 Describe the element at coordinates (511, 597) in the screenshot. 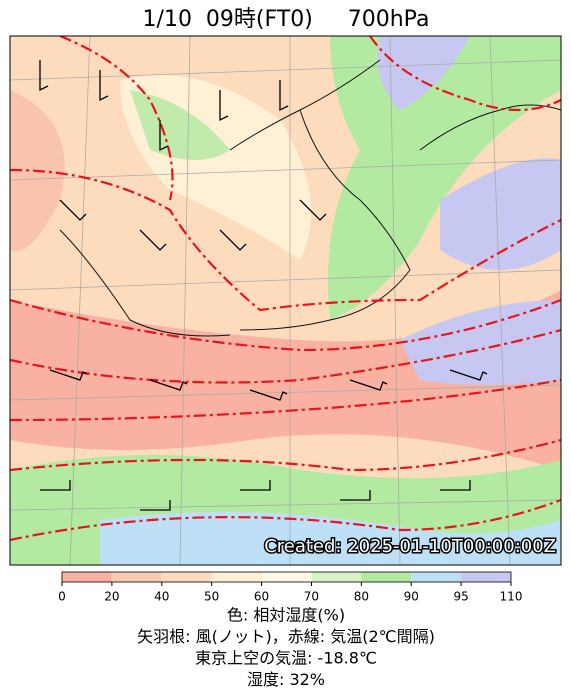

I see `colorbar-tick-label: 110` at that location.